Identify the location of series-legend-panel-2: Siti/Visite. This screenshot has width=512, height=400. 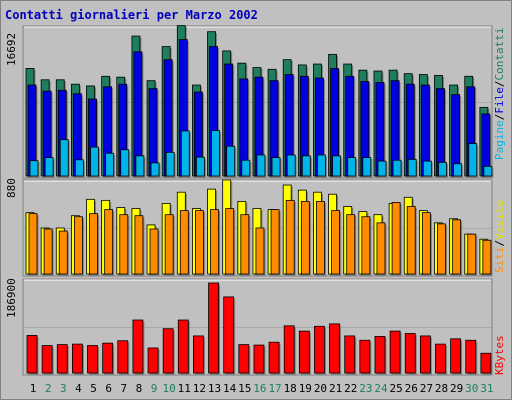
(499, 236).